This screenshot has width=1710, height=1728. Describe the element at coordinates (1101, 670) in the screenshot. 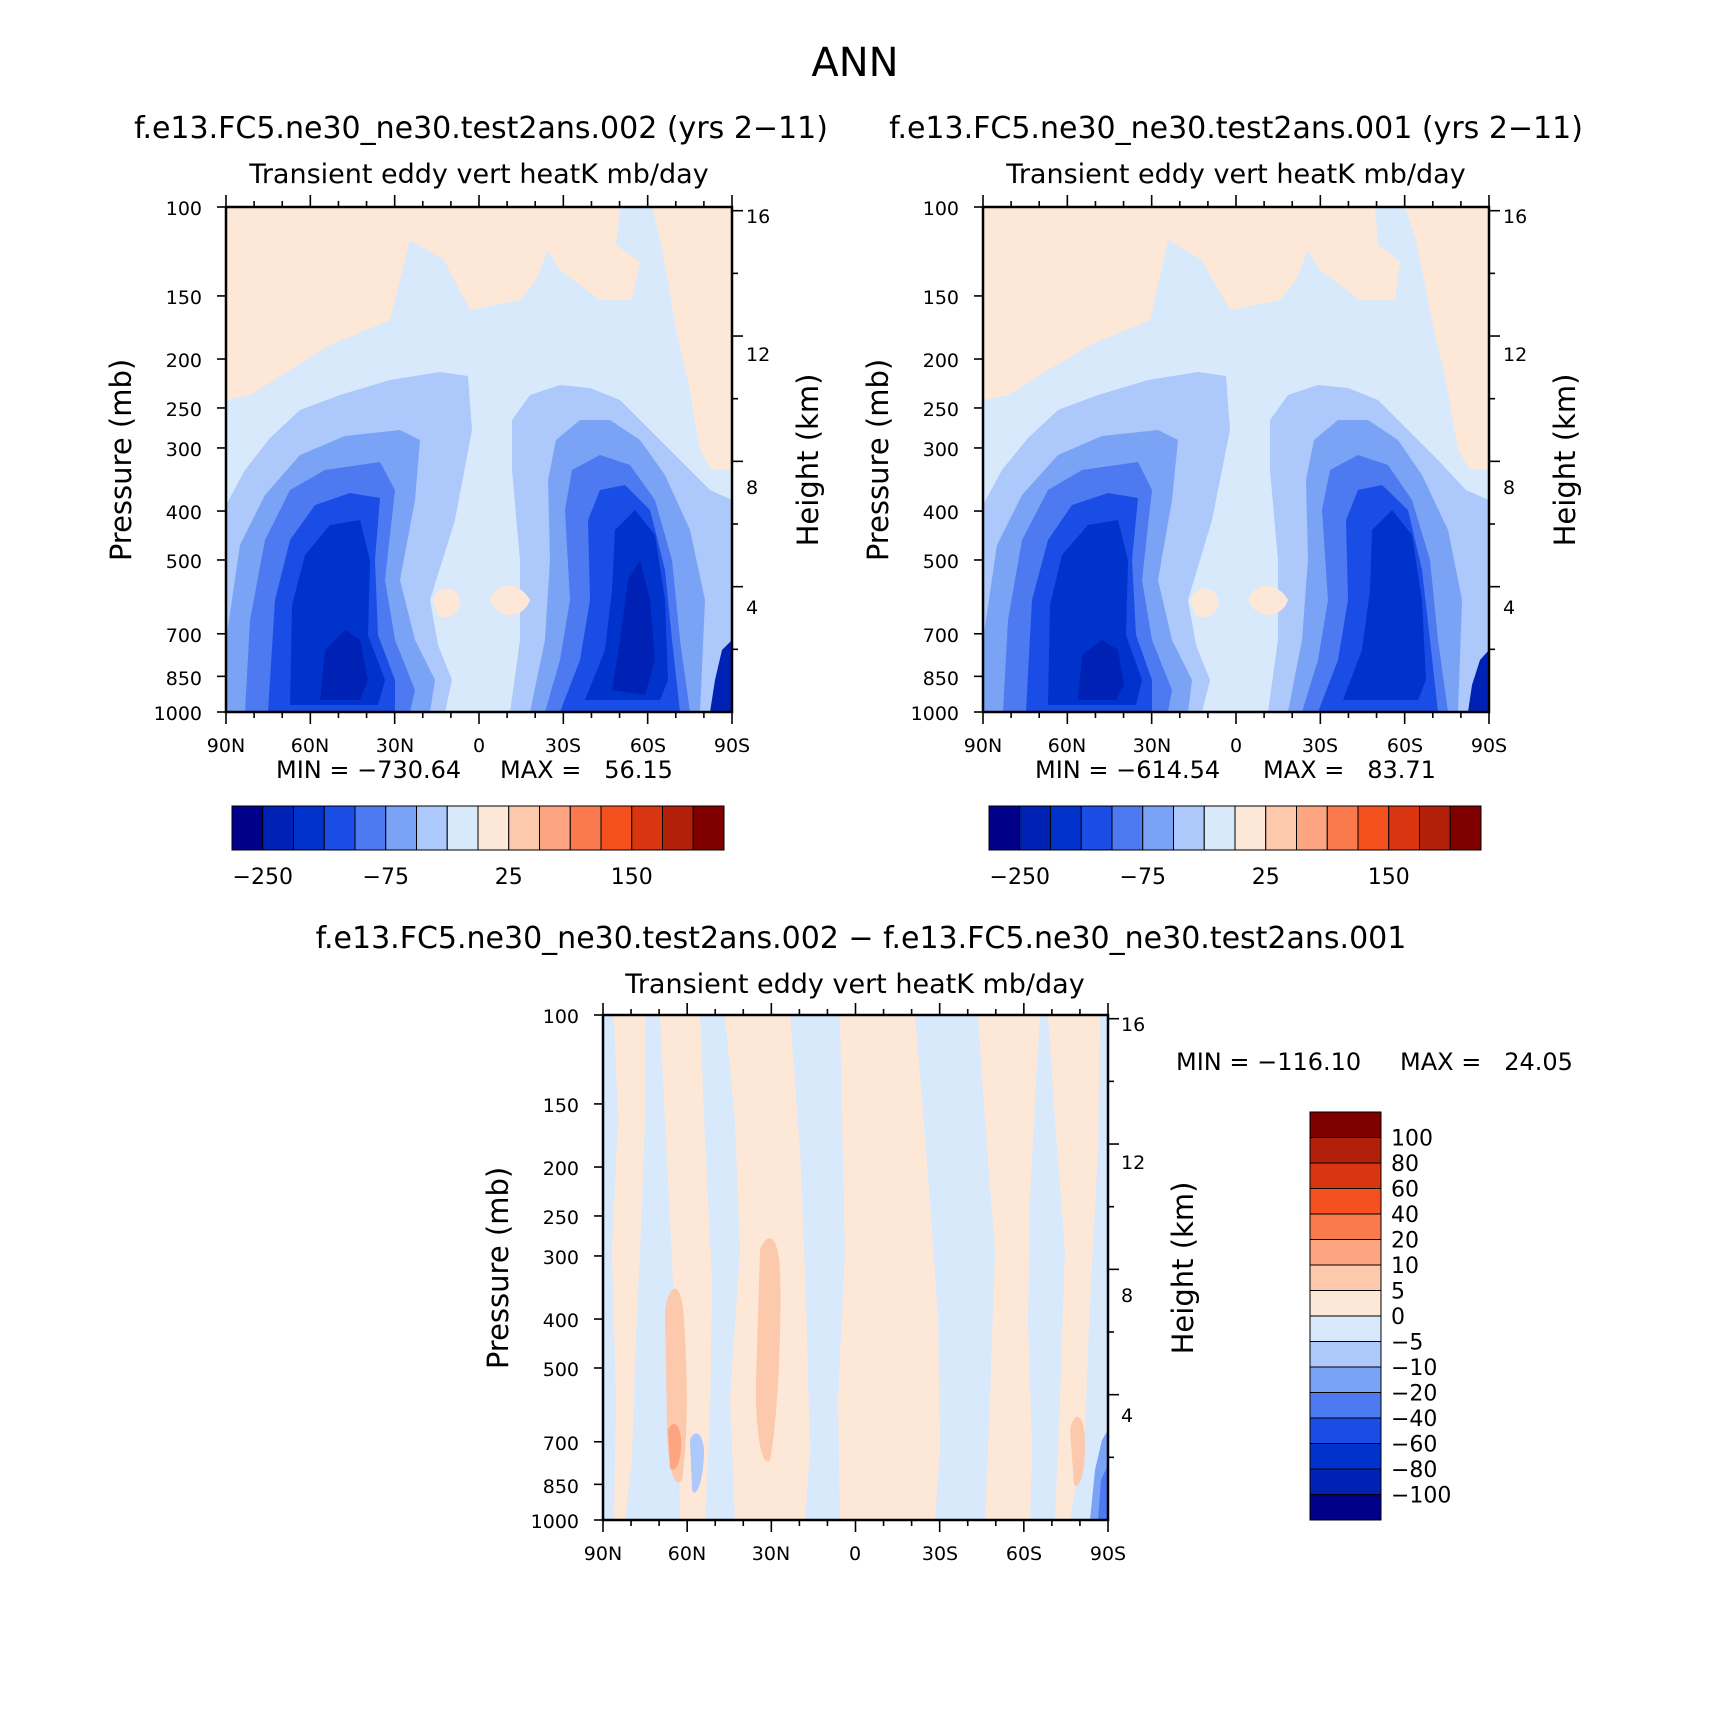

I see `contour-m200-nh` at that location.